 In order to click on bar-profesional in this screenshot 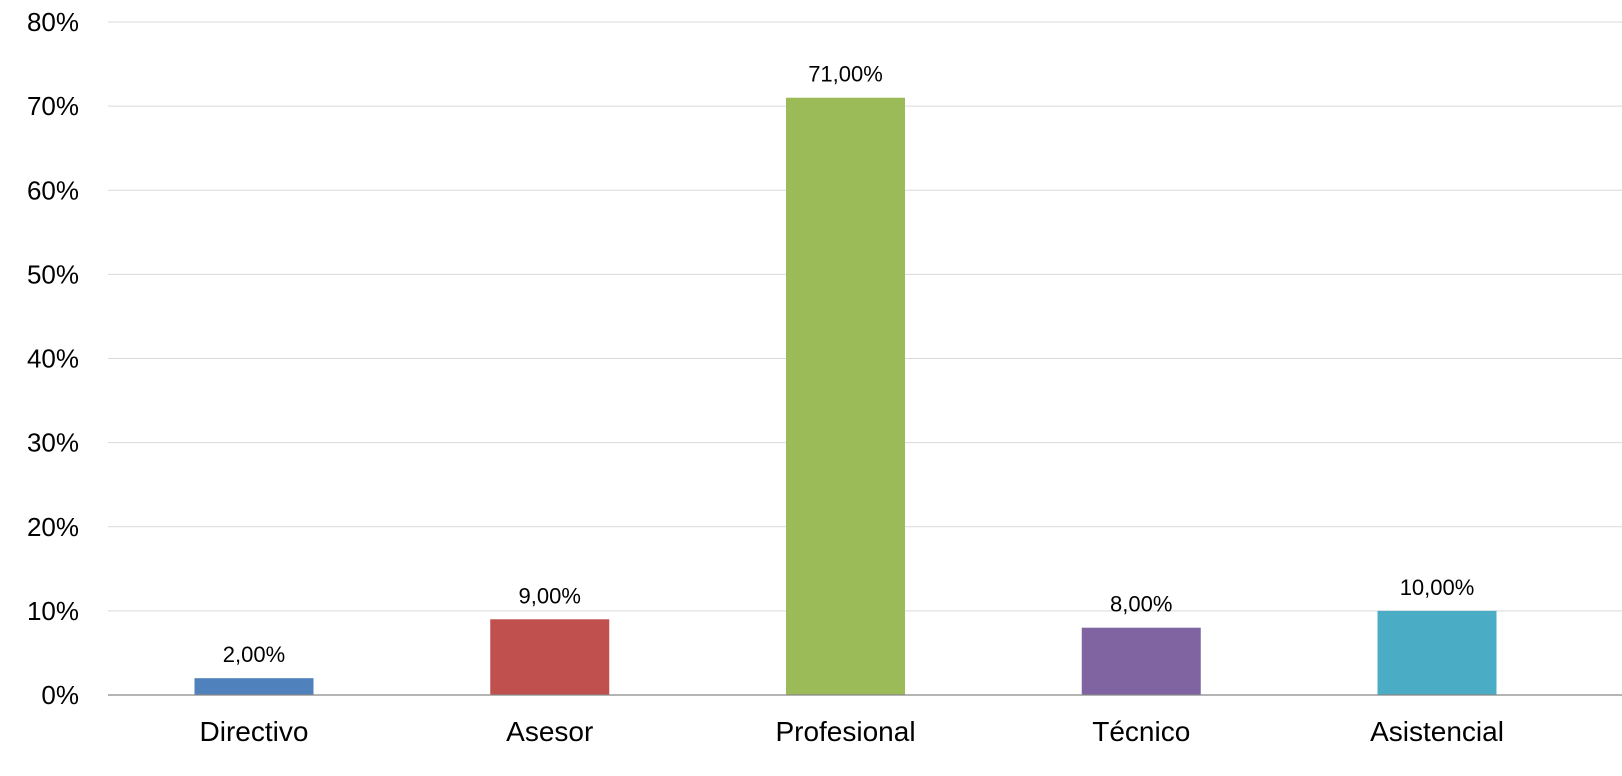, I will do `click(845, 396)`.